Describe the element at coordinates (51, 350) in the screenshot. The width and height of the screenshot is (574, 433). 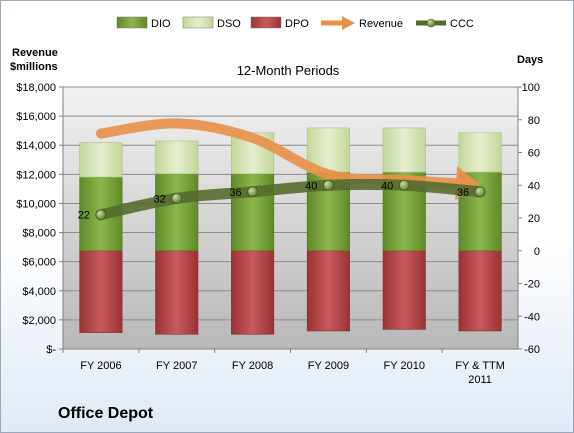
I see `y-left-tick-label: $-` at that location.